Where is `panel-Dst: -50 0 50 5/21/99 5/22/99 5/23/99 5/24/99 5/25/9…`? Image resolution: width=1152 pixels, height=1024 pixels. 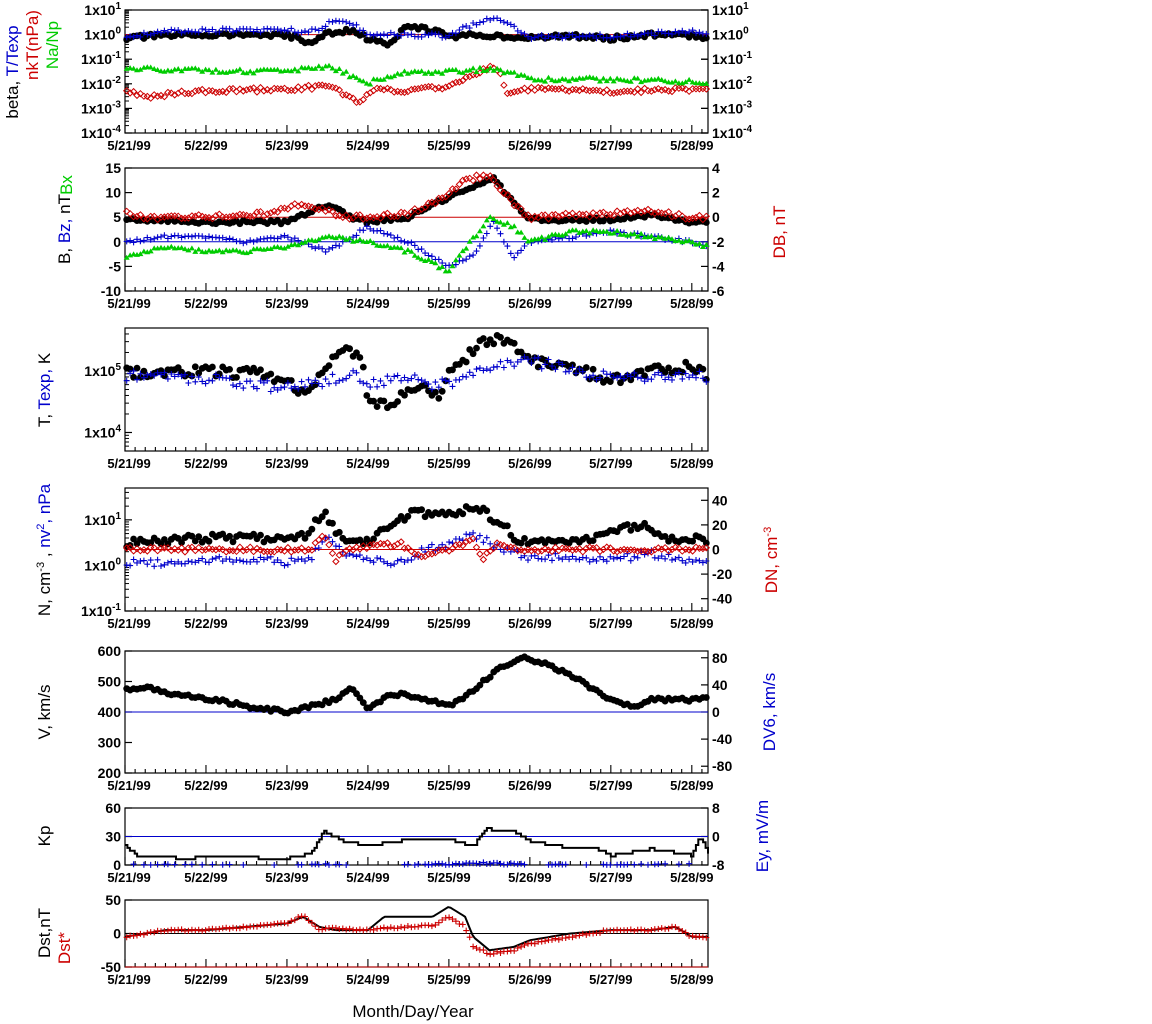 panel-Dst: -50 0 50 5/21/99 5/22/99 5/23/99 5/24/99 5/25/9… is located at coordinates (374, 939).